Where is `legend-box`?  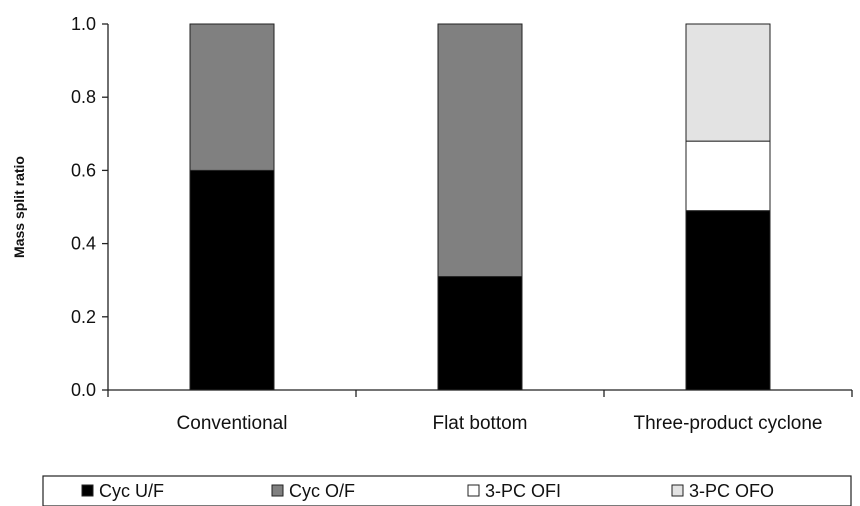 legend-box is located at coordinates (447, 490).